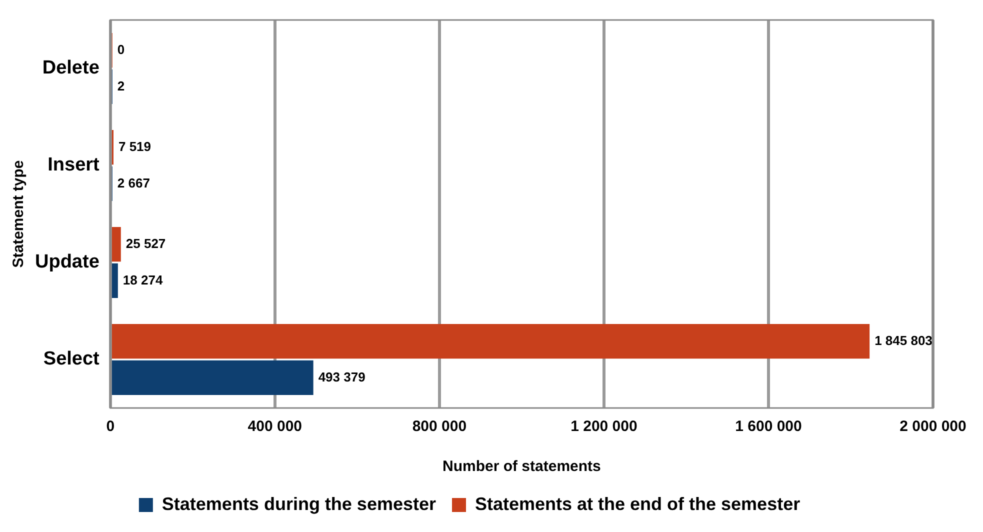 The width and height of the screenshot is (983, 532). I want to click on y-tick-label: Update, so click(67, 262).